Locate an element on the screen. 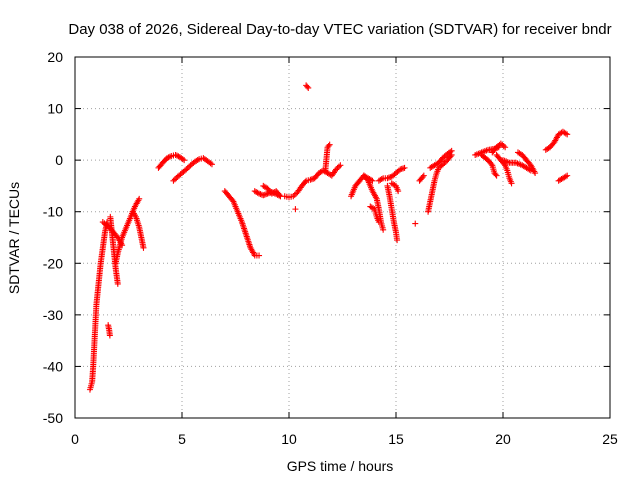 The width and height of the screenshot is (640, 480). y-axis-label: SDTVAR / TECUs is located at coordinates (14, 238).